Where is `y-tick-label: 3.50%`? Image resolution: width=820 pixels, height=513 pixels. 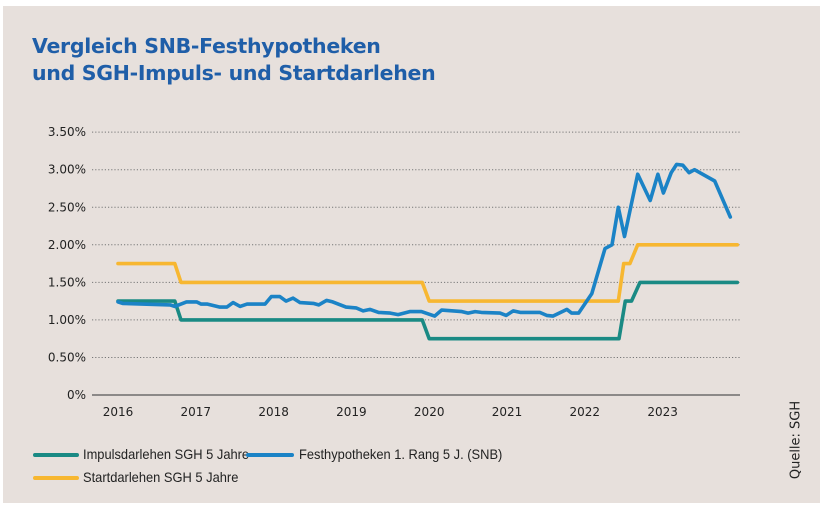 y-tick-label: 3.50% is located at coordinates (67, 132).